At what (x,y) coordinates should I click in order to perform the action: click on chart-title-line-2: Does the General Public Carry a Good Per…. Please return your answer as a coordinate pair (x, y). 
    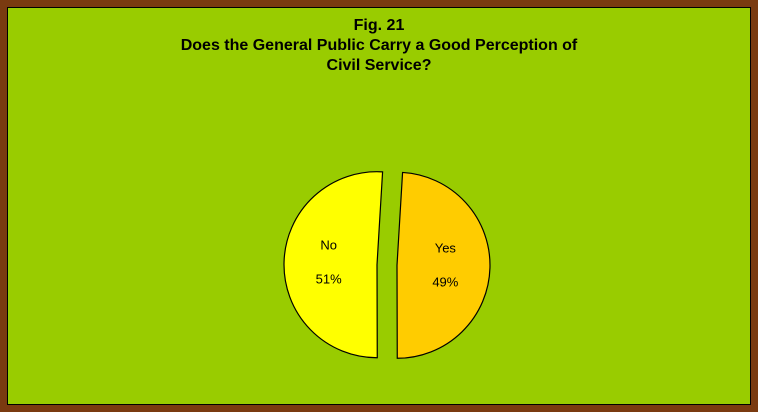
    Looking at the image, I should click on (379, 45).